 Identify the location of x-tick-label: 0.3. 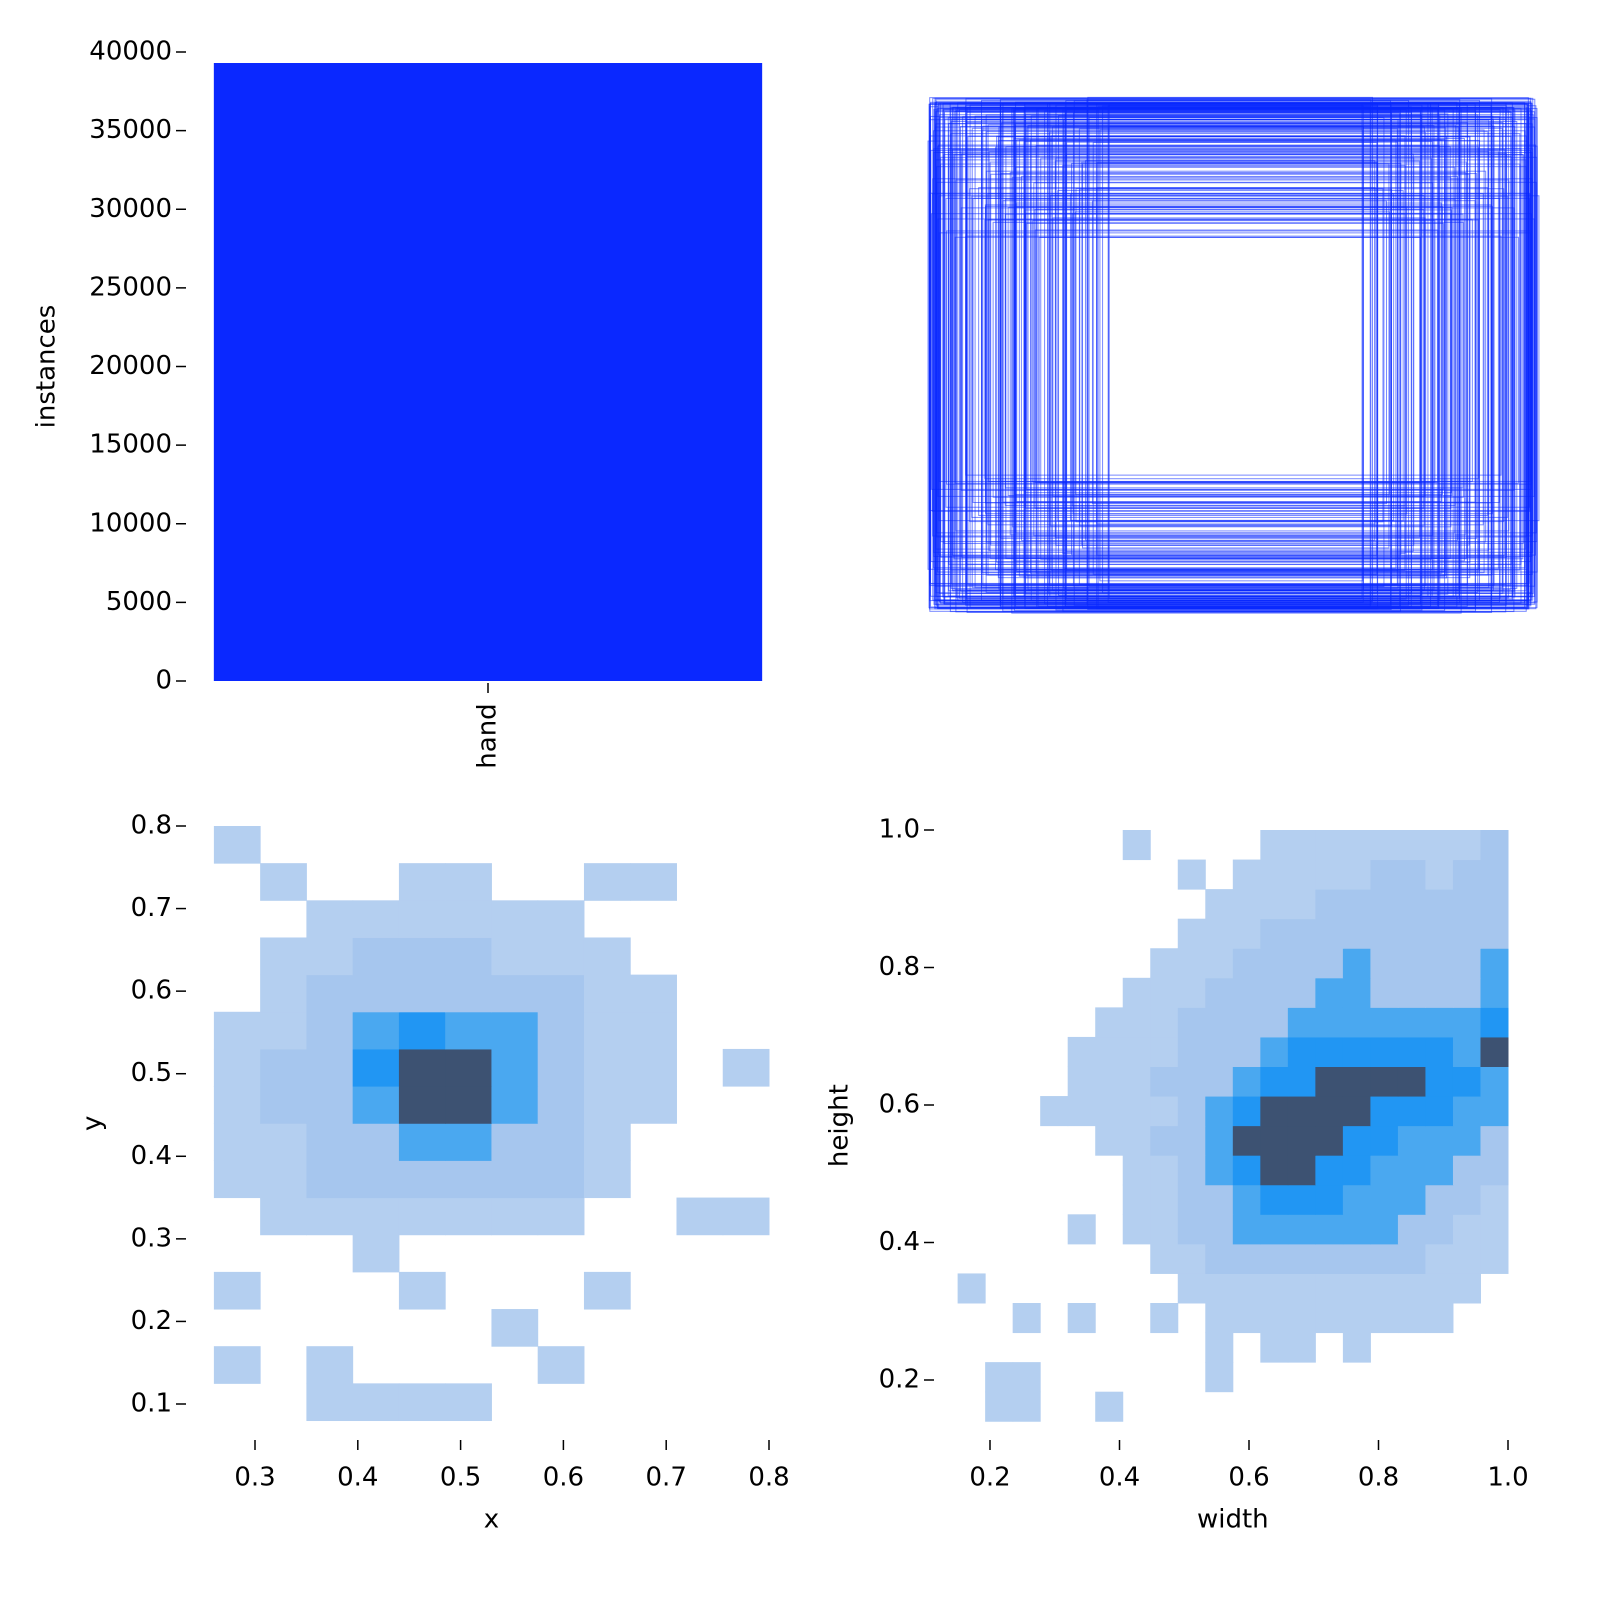
(254, 1478).